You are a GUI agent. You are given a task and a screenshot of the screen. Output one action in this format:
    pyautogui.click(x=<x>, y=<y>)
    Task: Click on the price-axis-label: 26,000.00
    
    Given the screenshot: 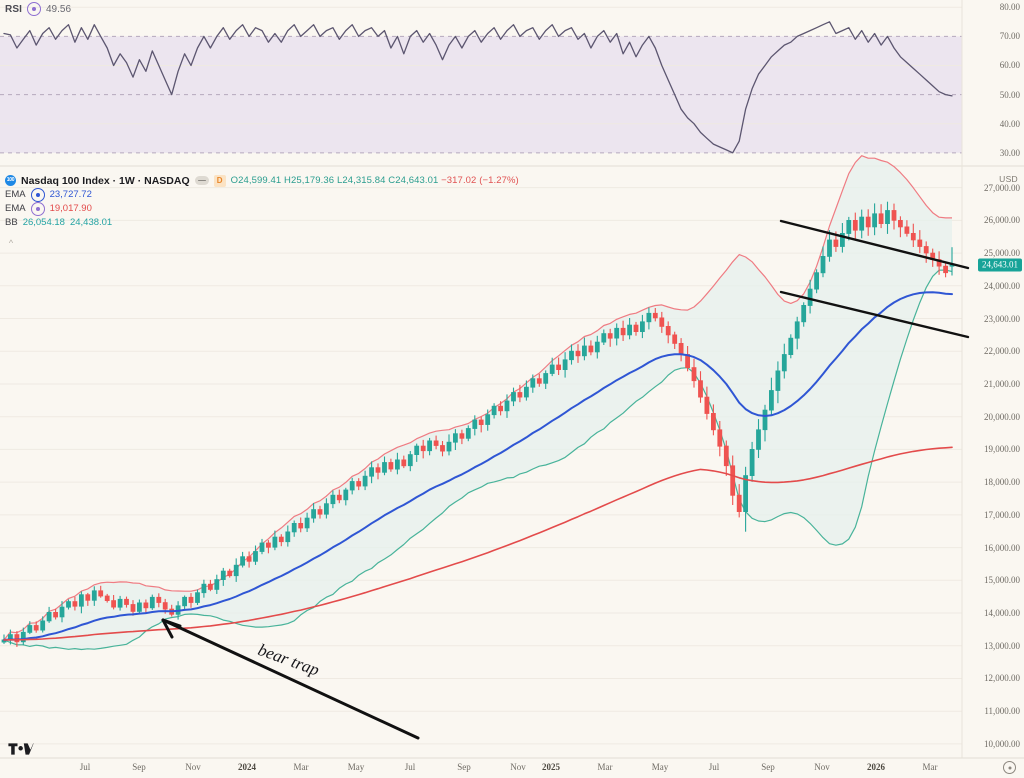 What is the action you would take?
    pyautogui.click(x=1002, y=220)
    